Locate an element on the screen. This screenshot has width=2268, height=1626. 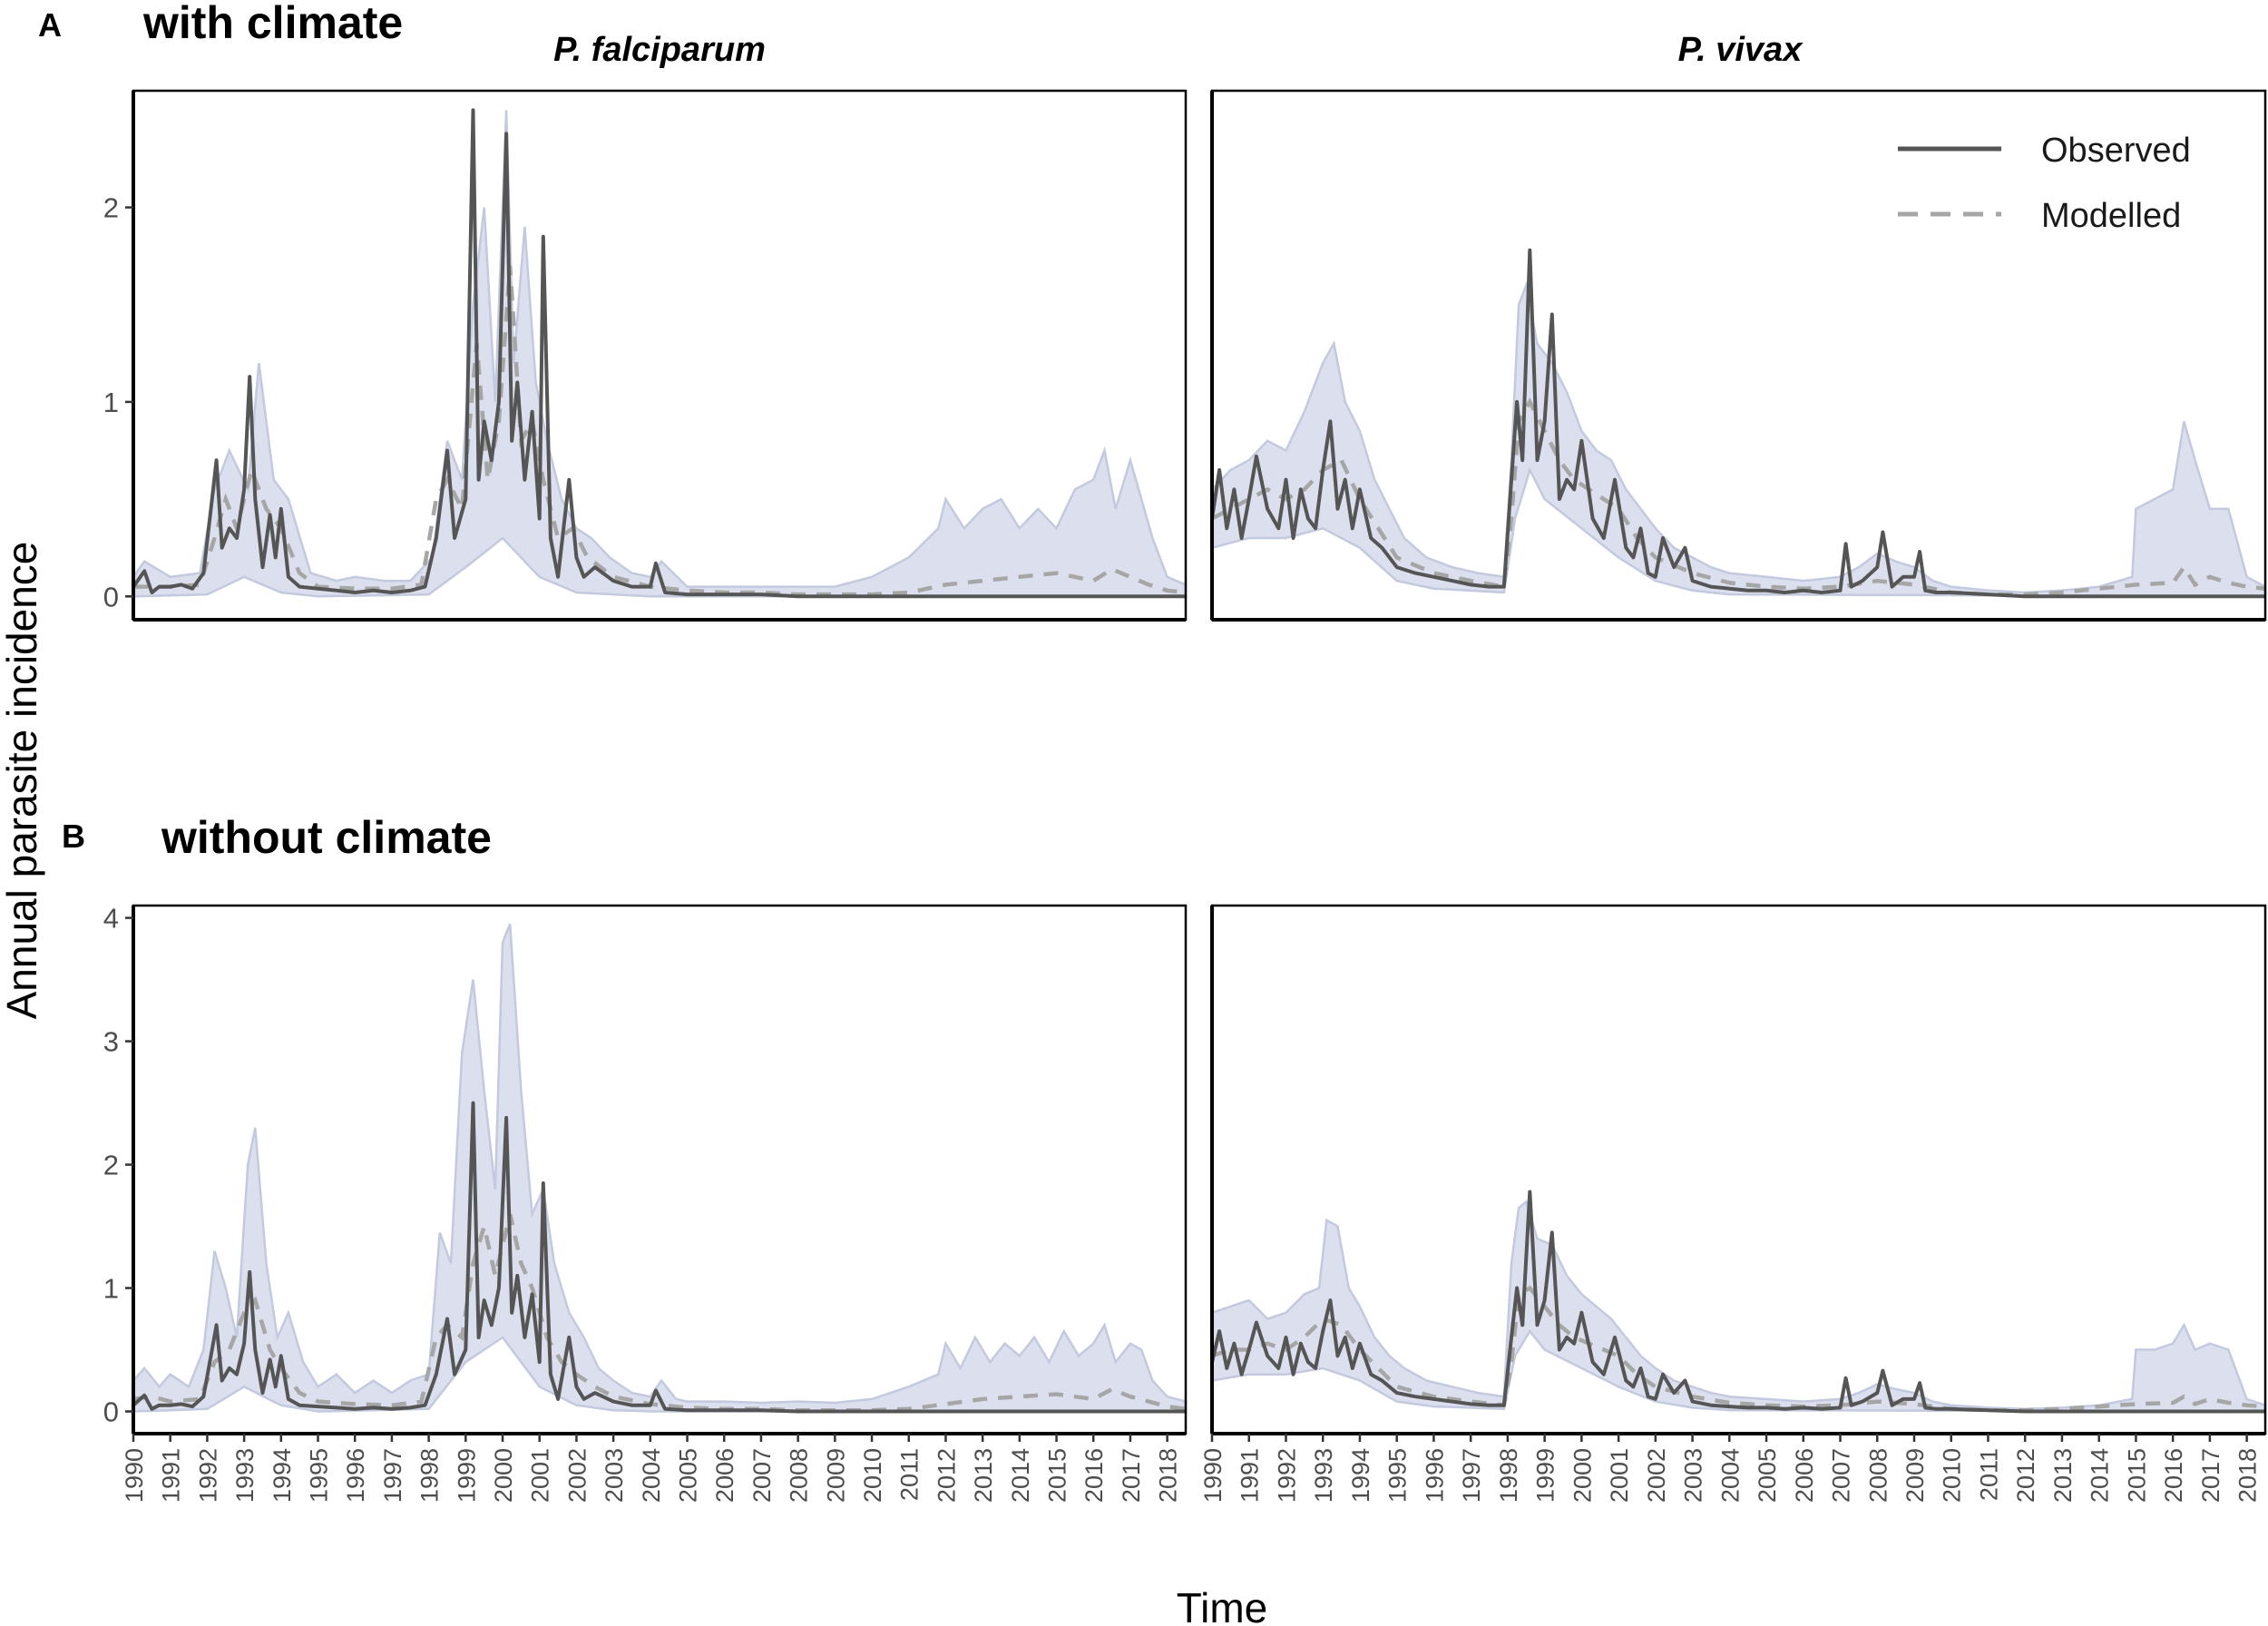
row-title-with-climate: with climate is located at coordinates (272, 24).